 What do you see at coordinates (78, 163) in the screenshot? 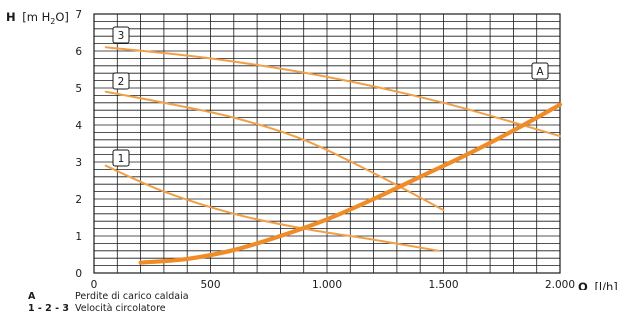
I see `y-tick-label: 3` at bounding box center [78, 163].